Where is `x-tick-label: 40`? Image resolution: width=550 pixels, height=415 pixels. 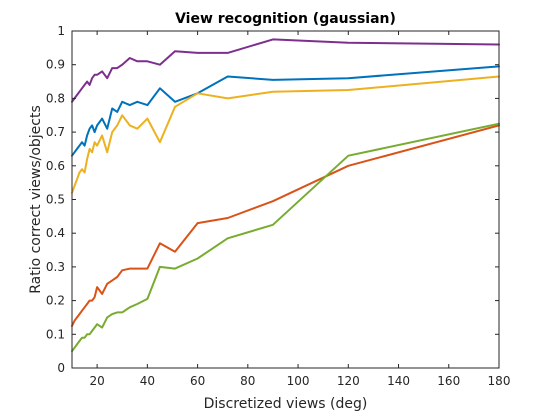
x-tick-label: 40 is located at coordinates (147, 381).